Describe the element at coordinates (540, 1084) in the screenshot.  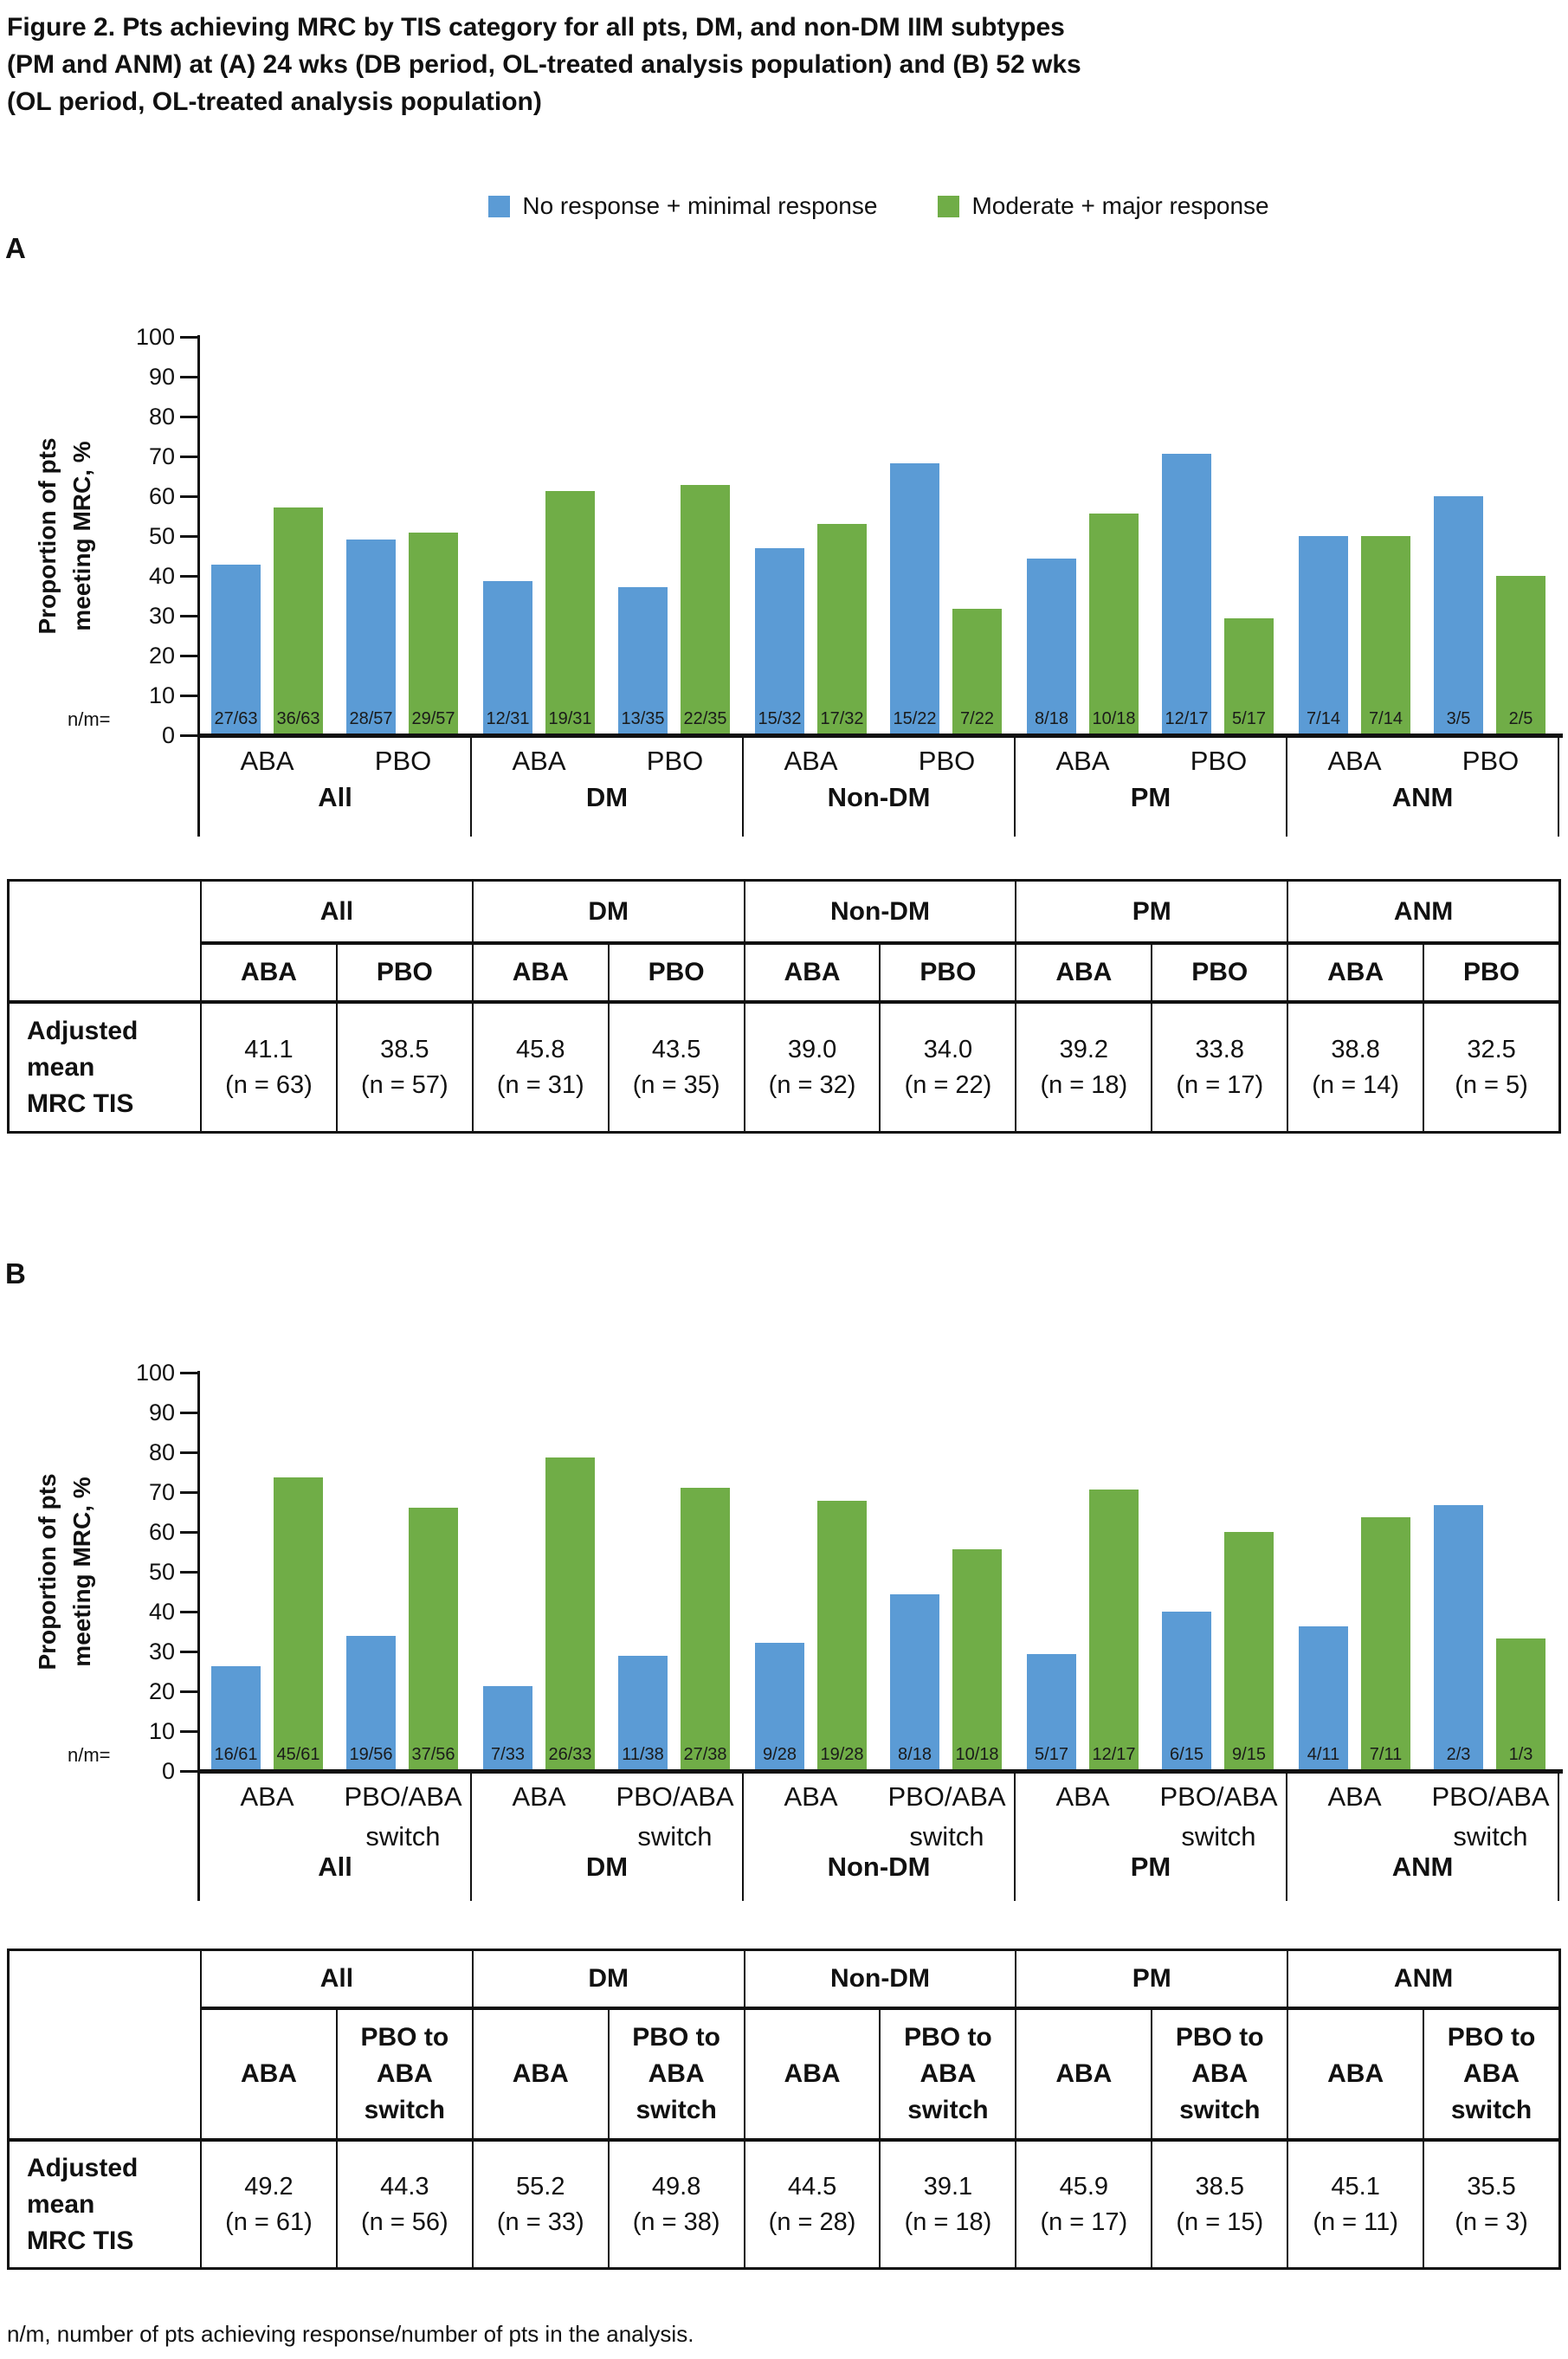
I see `table-n: (n = 31)` at that location.